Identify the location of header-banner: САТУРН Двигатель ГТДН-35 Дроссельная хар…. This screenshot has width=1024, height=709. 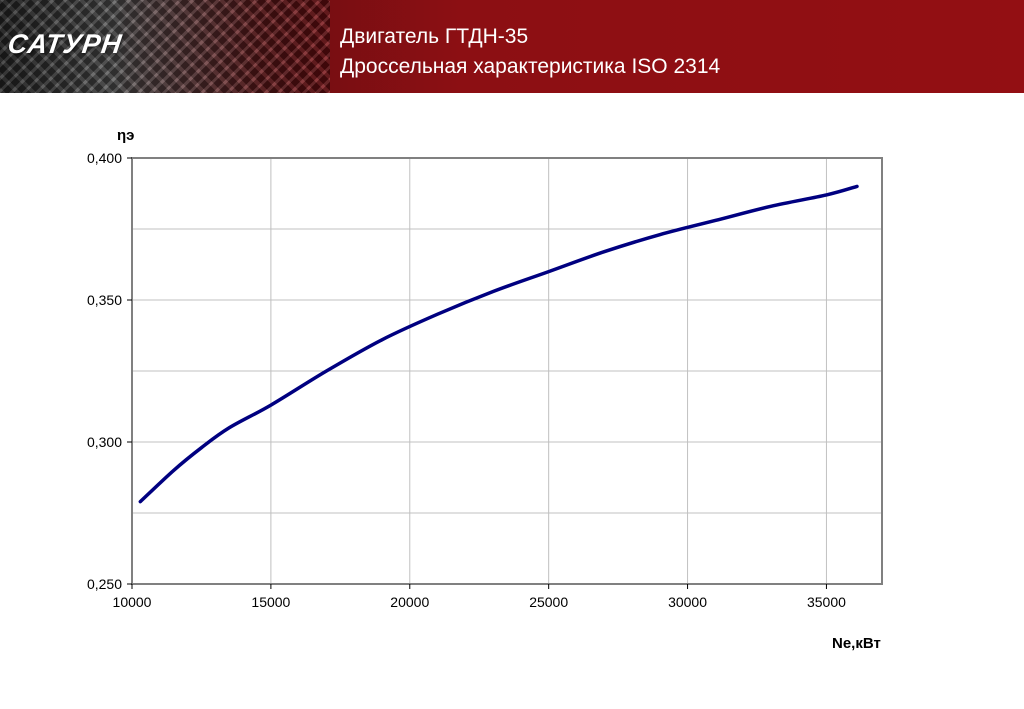
(512, 46).